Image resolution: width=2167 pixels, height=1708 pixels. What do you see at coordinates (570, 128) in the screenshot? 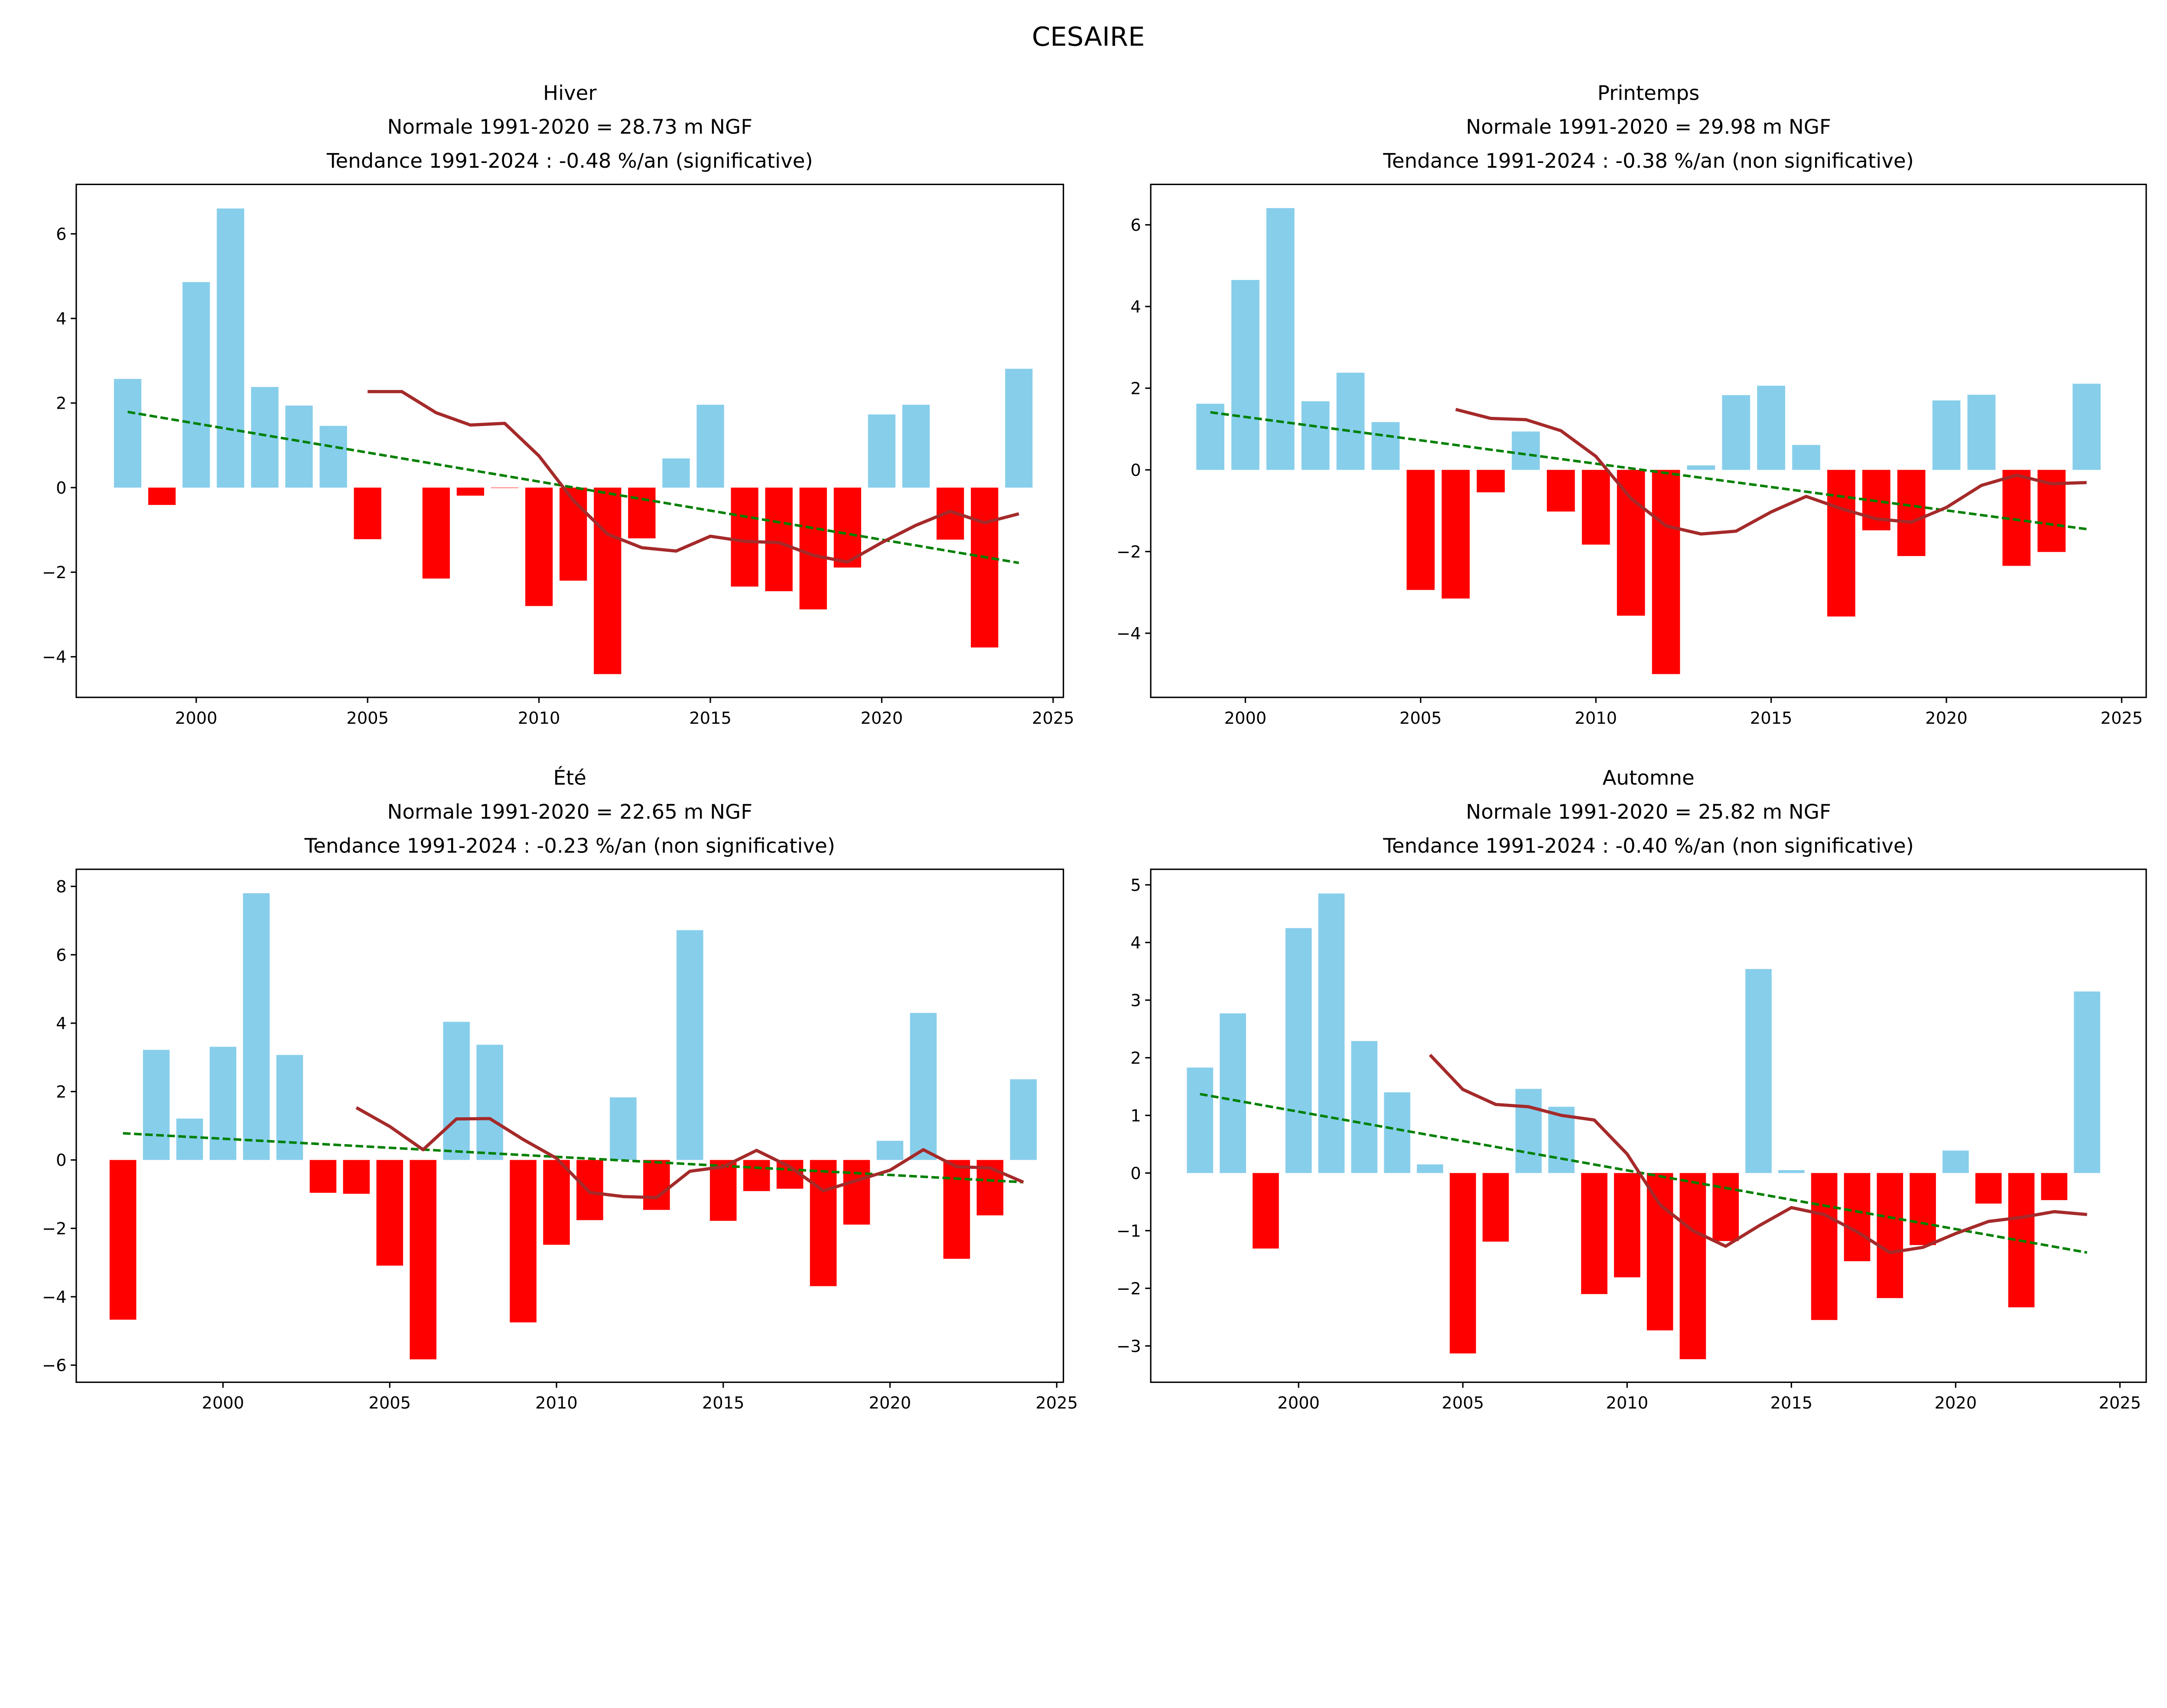
I see `subplot-title-line: Normale 1991-2020 = 28.73 m NGF` at bounding box center [570, 128].